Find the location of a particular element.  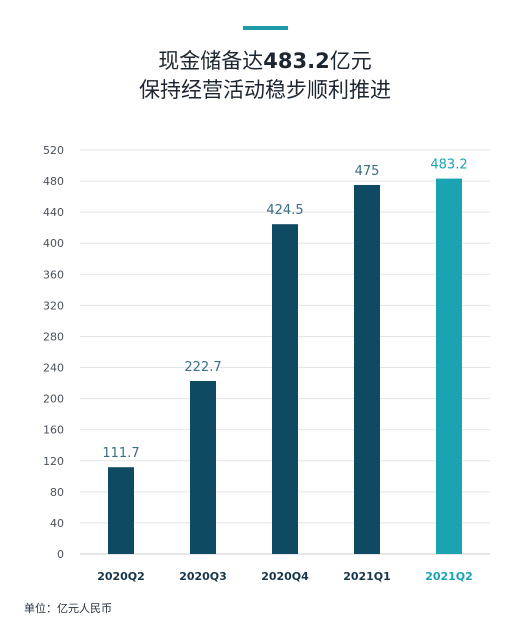

x-tick-label: 2020Q4 is located at coordinates (285, 576).